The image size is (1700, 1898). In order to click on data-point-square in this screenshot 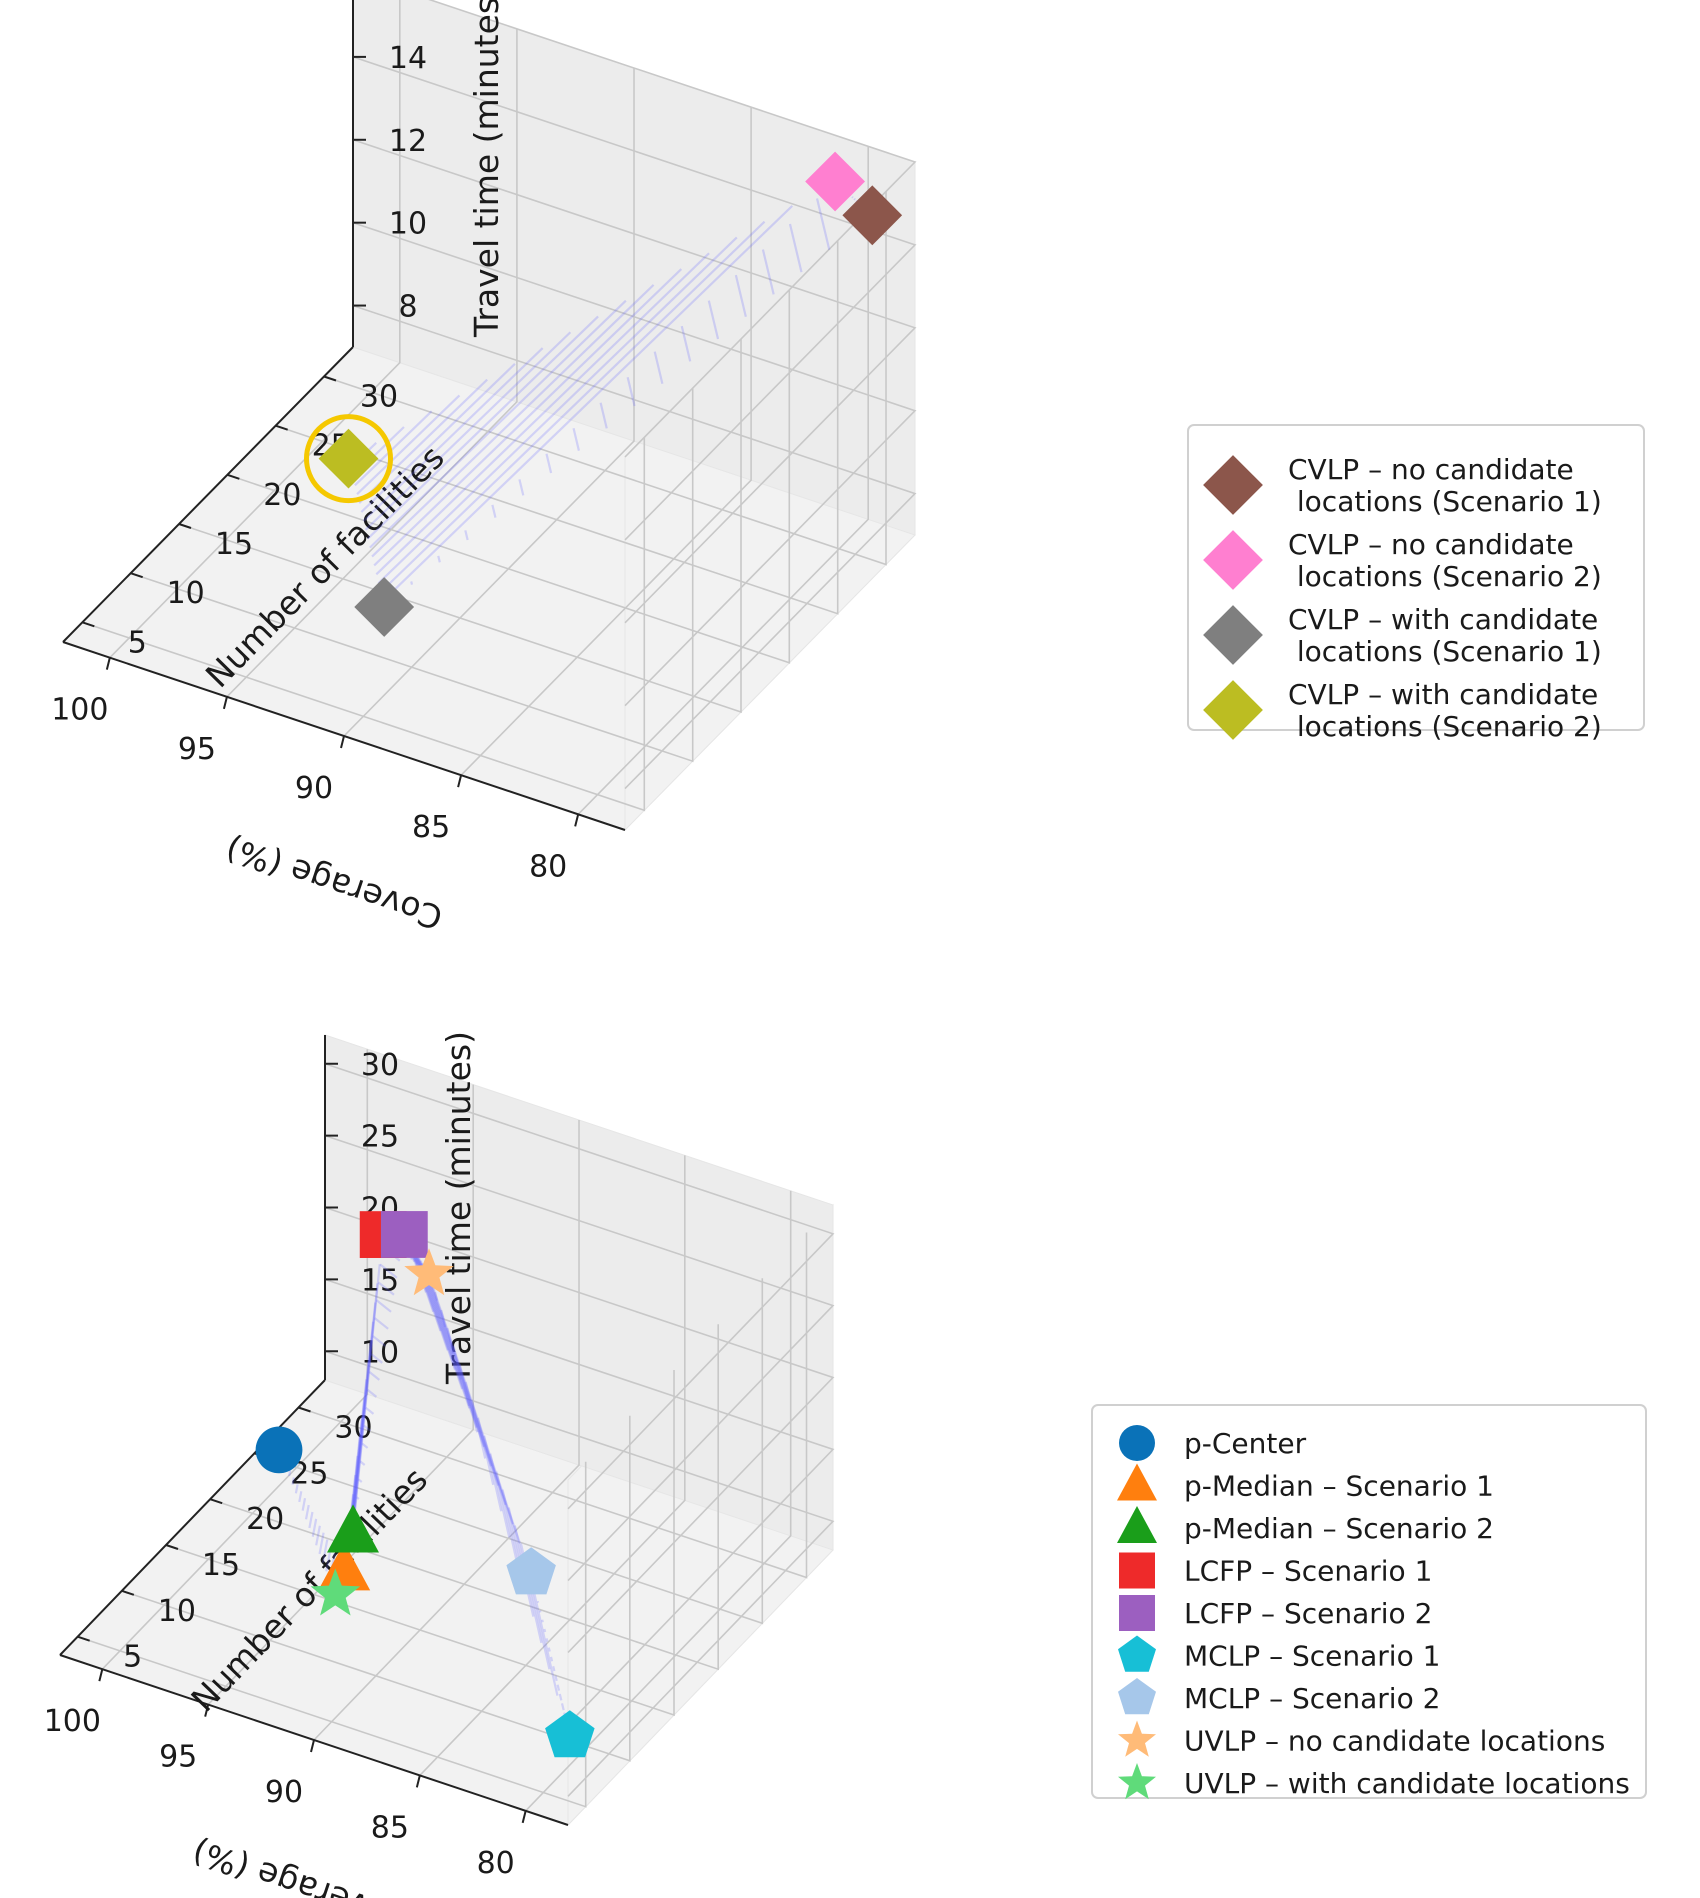, I will do `click(404, 1234)`.